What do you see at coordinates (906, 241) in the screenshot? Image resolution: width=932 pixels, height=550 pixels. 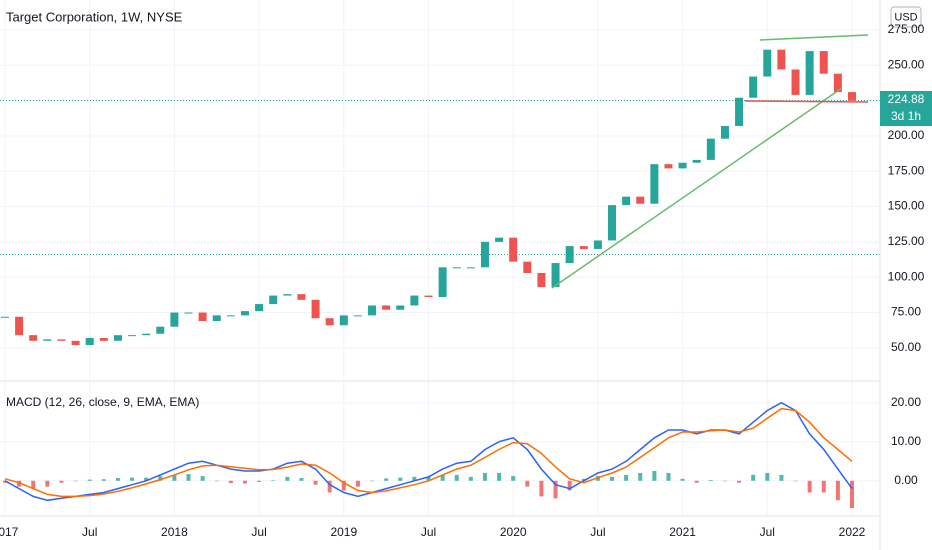 I see `y-tick-label: 125.00` at bounding box center [906, 241].